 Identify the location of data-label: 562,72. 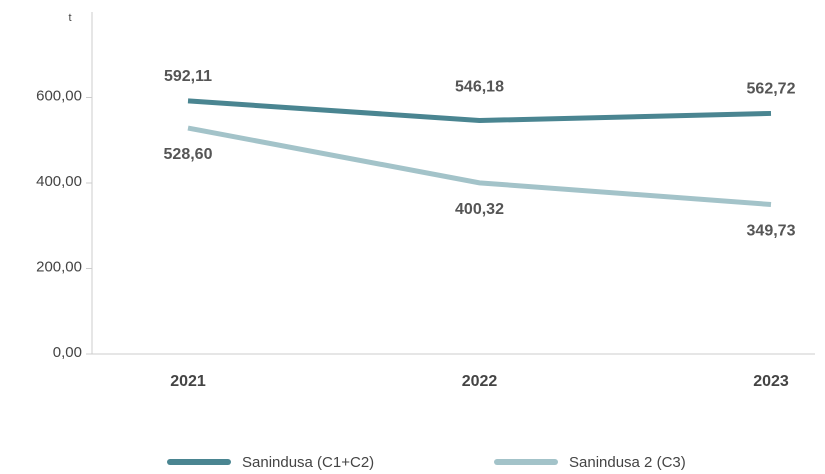
(771, 89).